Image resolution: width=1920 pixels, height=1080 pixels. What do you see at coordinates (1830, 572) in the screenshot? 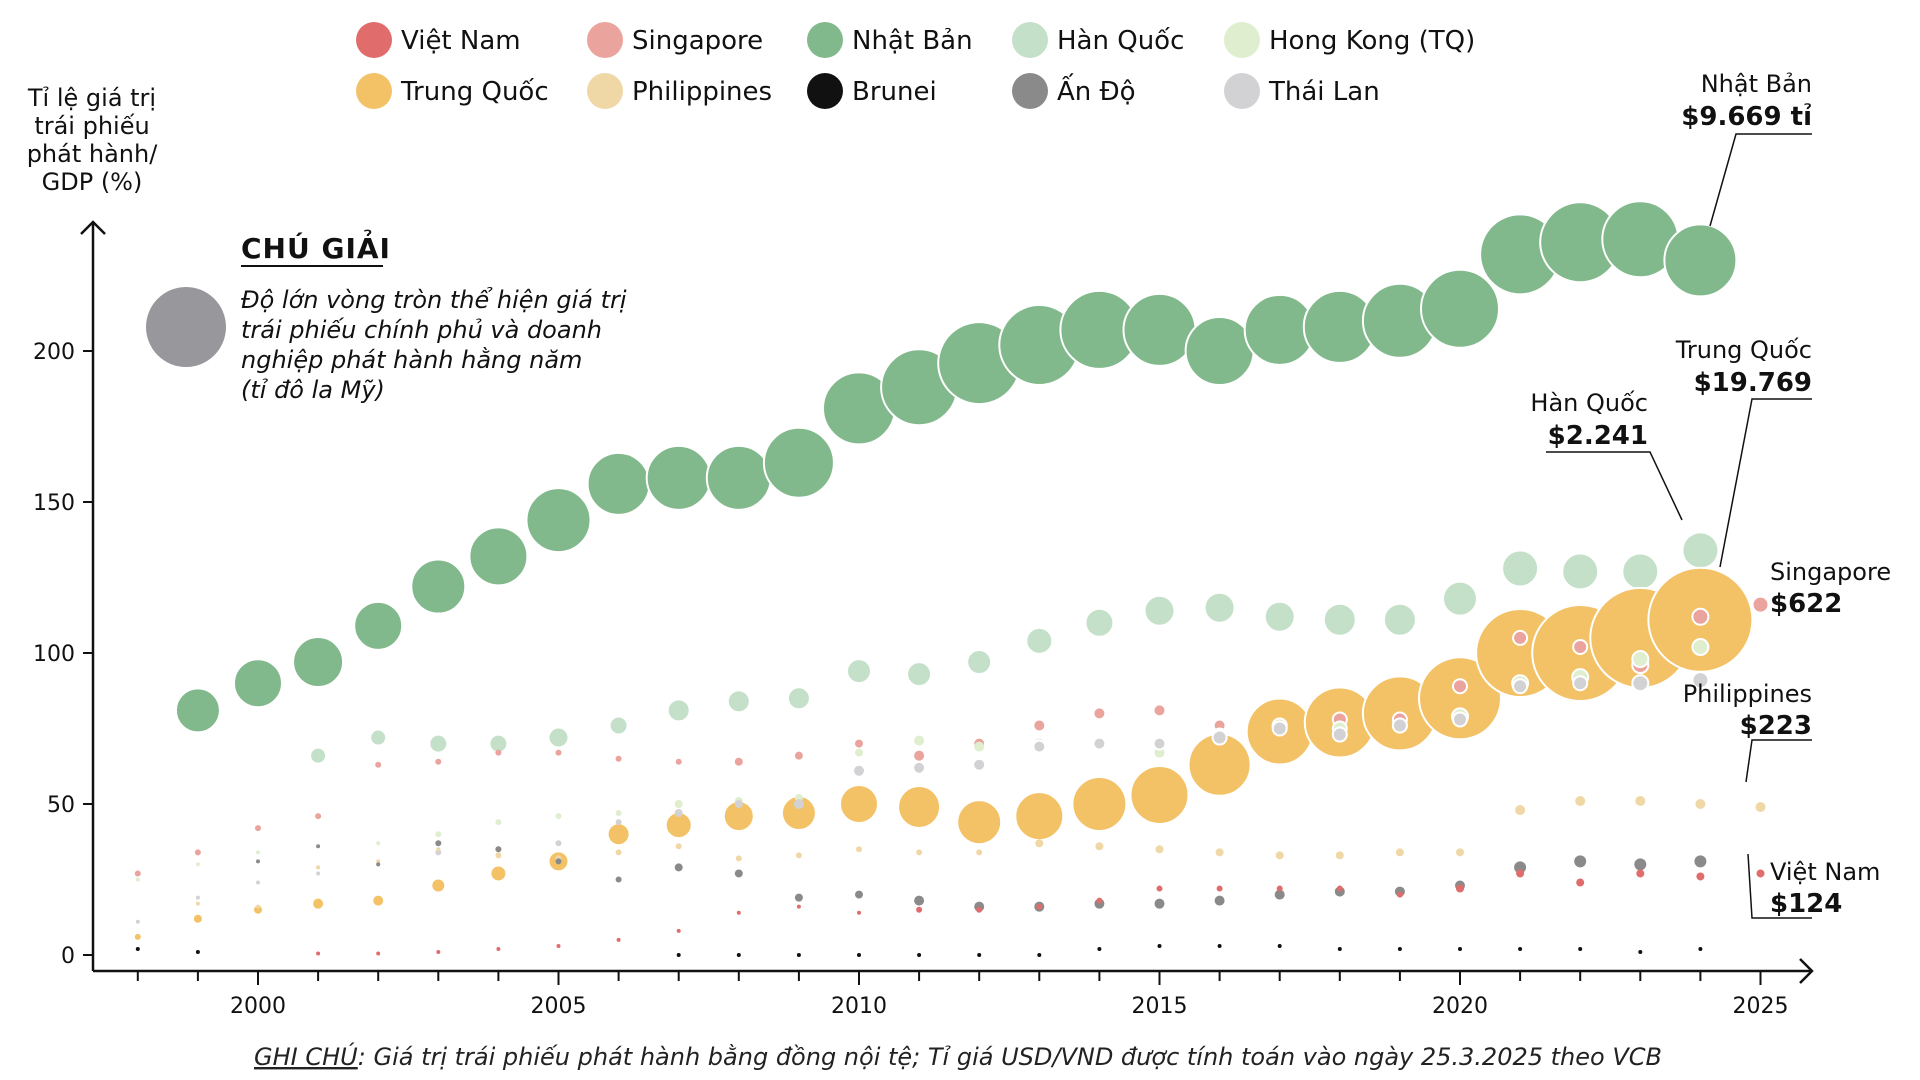
I see `callout-name-singapore: Singapore` at bounding box center [1830, 572].